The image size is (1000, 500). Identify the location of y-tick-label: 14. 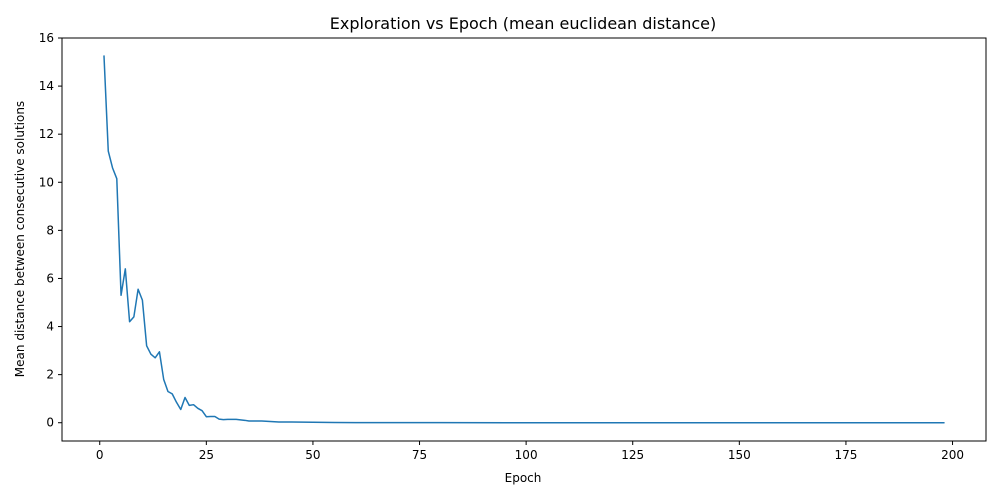
(46, 86).